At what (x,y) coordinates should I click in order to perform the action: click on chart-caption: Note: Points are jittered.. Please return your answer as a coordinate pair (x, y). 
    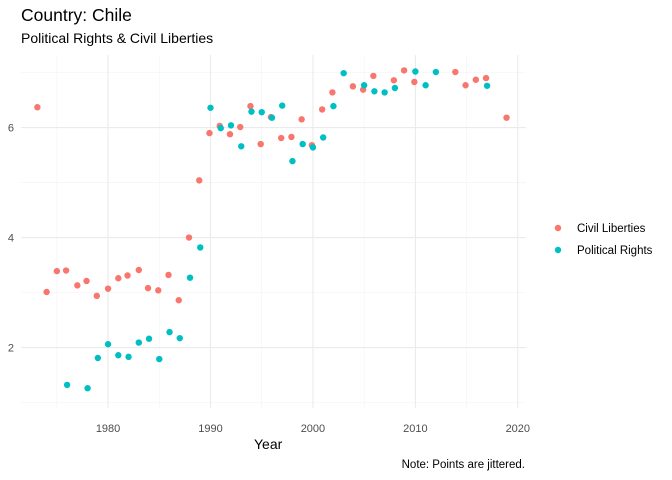
    Looking at the image, I should click on (463, 465).